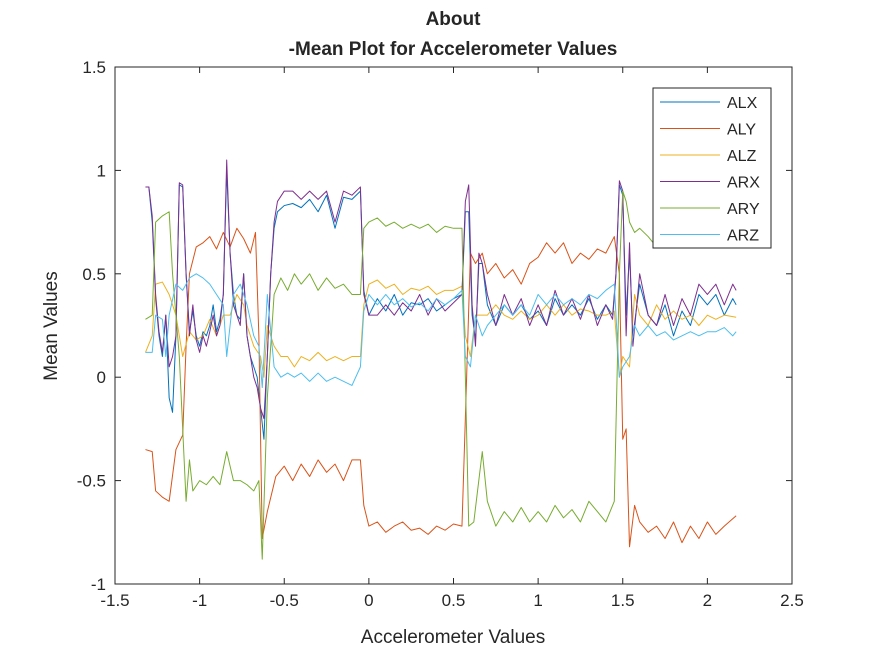 This screenshot has height=656, width=875. I want to click on legend-label: ALZ, so click(742, 156).